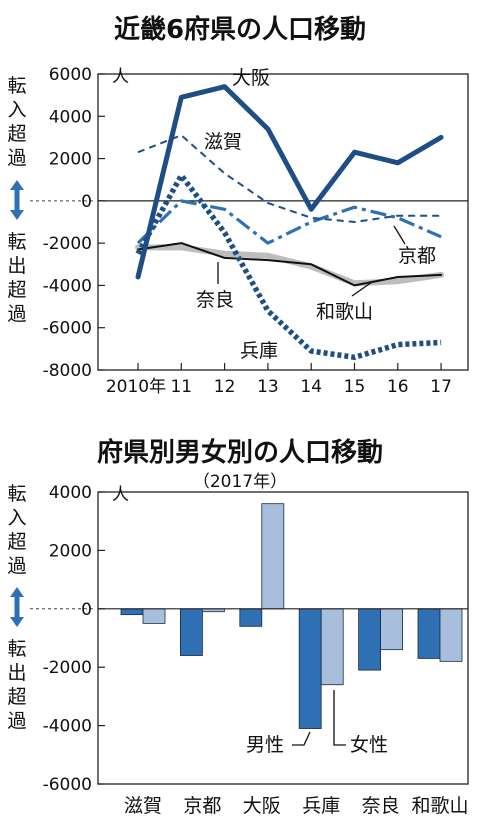  Describe the element at coordinates (262, 806) in the screenshot. I see `x-category-label: 大阪` at that location.